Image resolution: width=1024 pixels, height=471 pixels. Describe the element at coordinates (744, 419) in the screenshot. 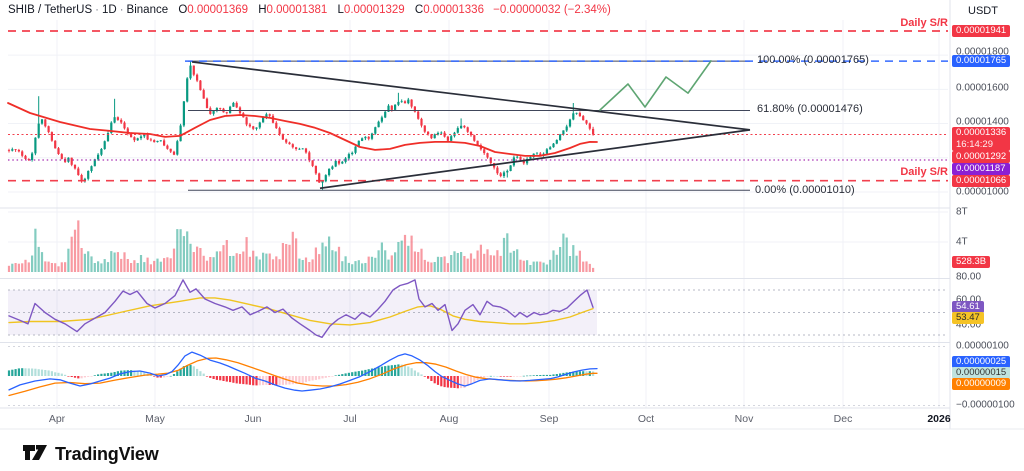

I see `time-axis-label: Nov` at that location.